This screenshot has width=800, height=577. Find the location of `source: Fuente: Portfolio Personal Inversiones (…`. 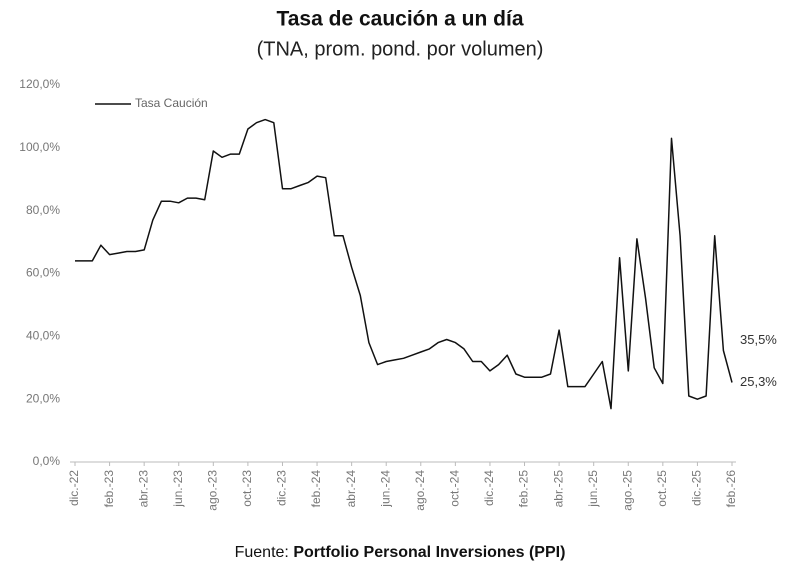

source: Fuente: Portfolio Personal Inversiones (… is located at coordinates (400, 552).